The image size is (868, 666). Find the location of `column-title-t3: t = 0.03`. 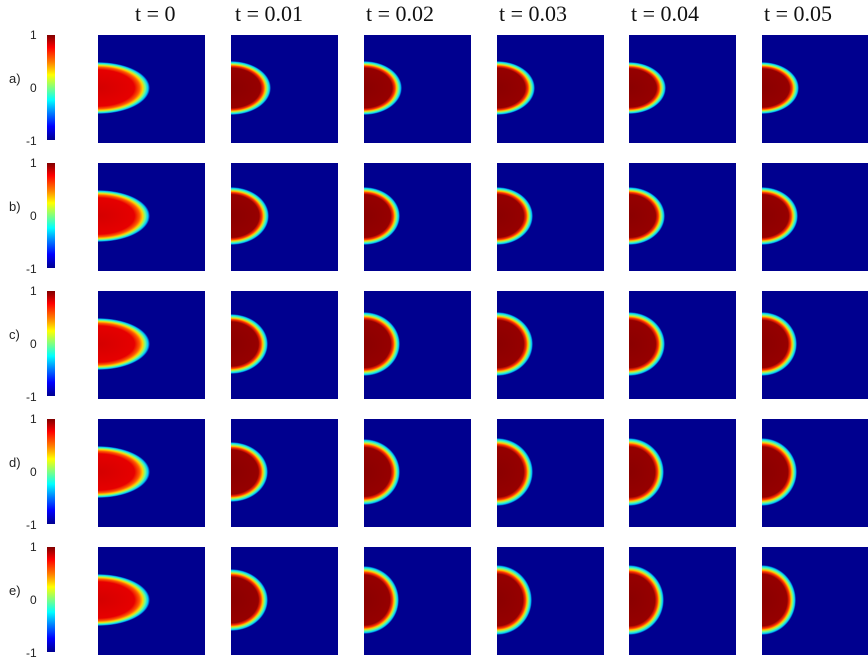

column-title-t3: t = 0.03 is located at coordinates (533, 13).